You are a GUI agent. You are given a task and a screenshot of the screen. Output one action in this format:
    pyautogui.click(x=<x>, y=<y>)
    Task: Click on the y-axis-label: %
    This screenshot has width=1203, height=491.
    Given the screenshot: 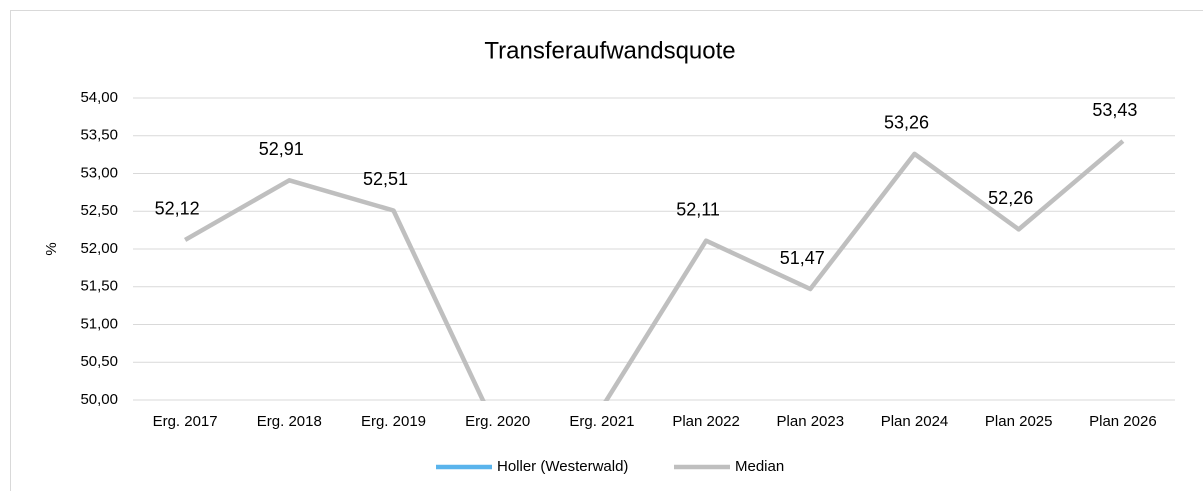 What is the action you would take?
    pyautogui.click(x=51, y=248)
    